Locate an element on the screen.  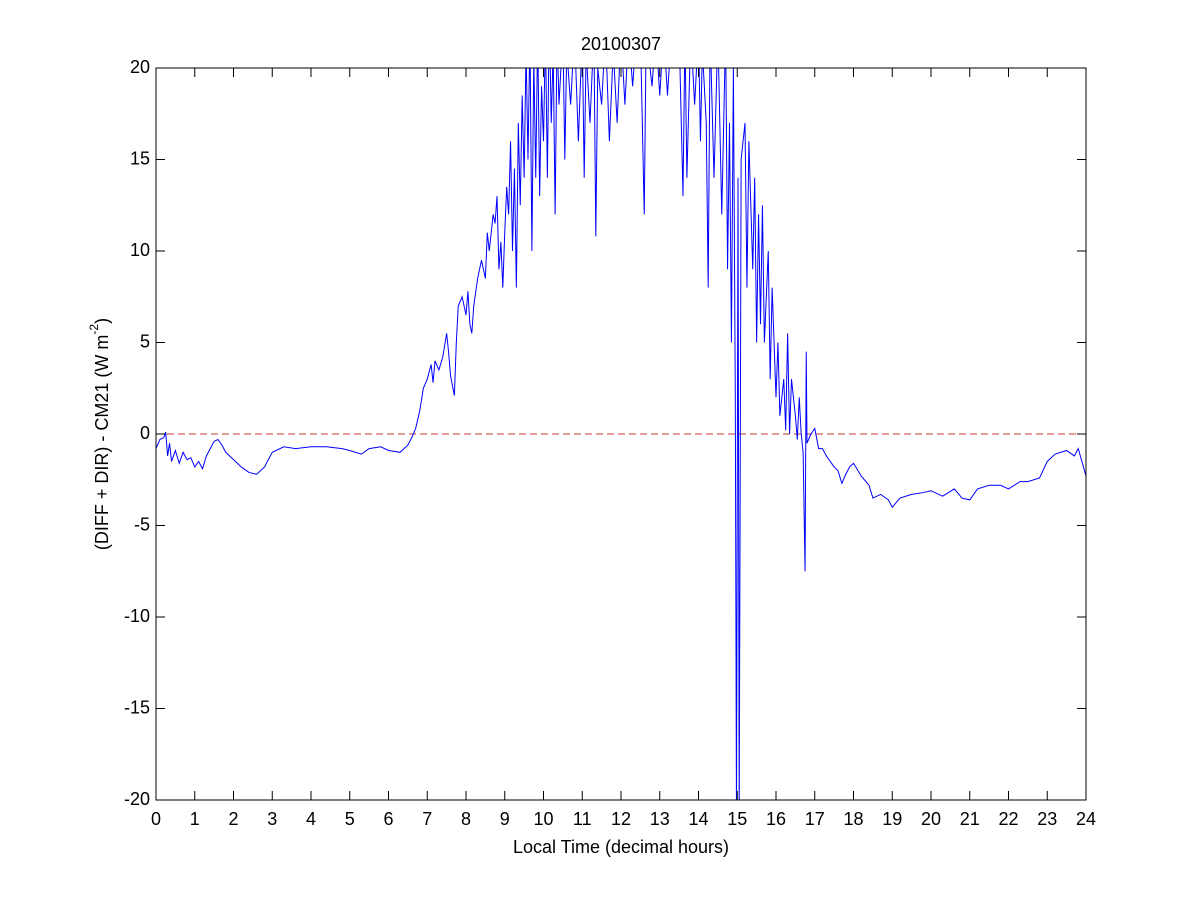
y-tick-label: -5 is located at coordinates (142, 524).